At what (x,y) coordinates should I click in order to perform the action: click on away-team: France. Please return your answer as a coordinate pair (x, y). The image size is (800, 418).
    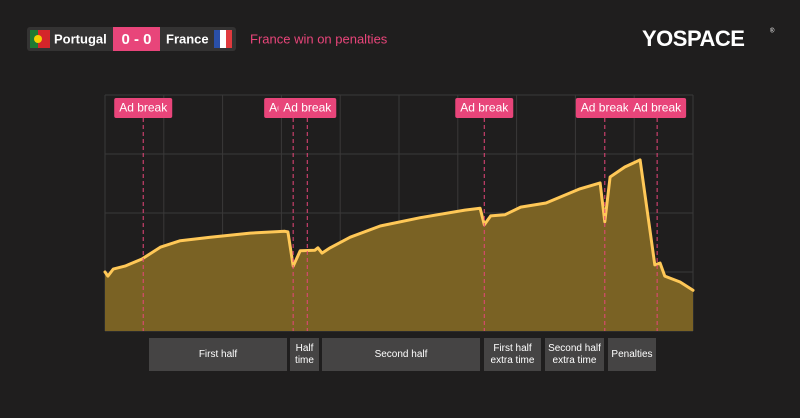
    Looking at the image, I should click on (187, 38).